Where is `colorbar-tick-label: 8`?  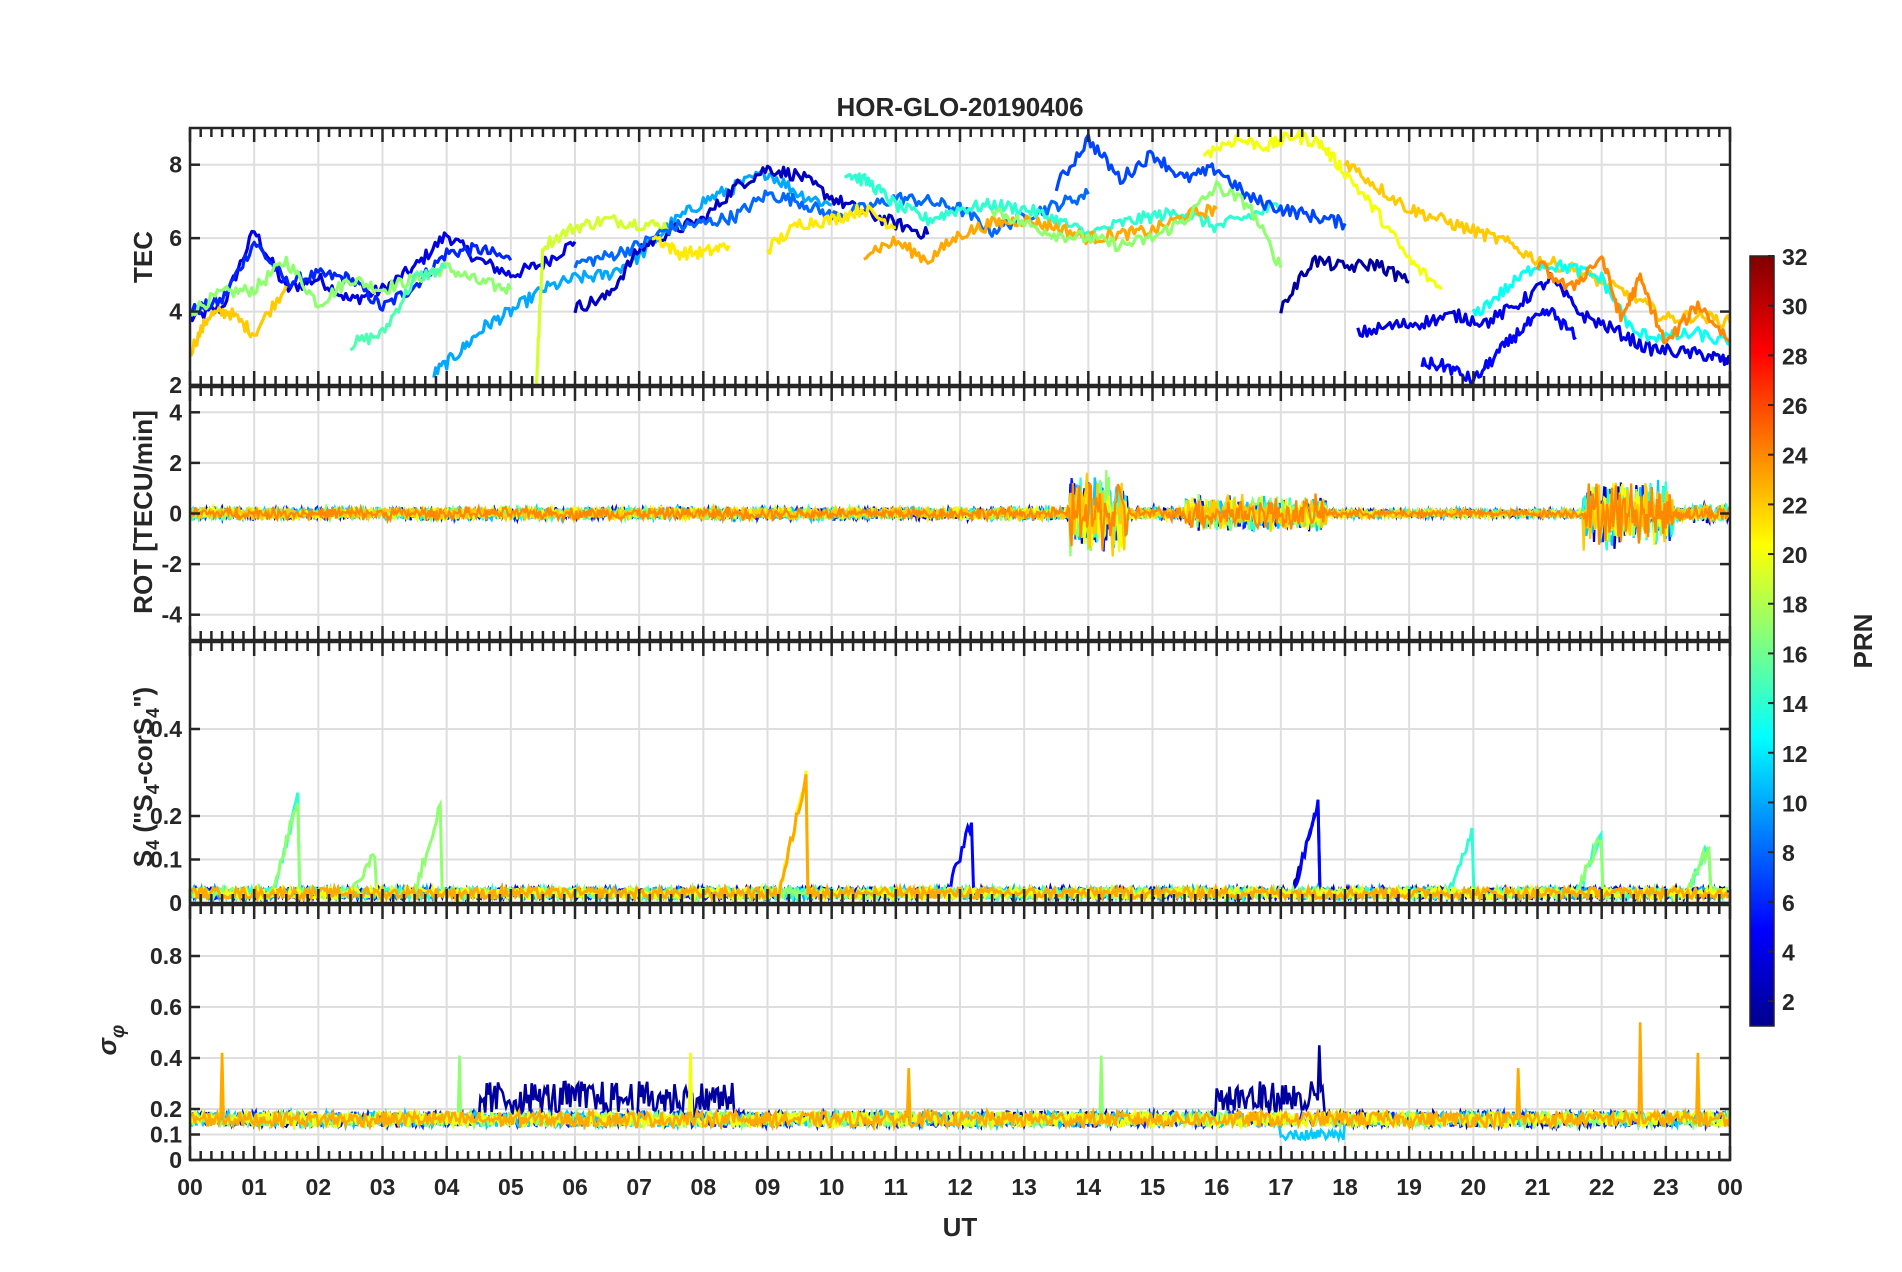 colorbar-tick-label: 8 is located at coordinates (1788, 853).